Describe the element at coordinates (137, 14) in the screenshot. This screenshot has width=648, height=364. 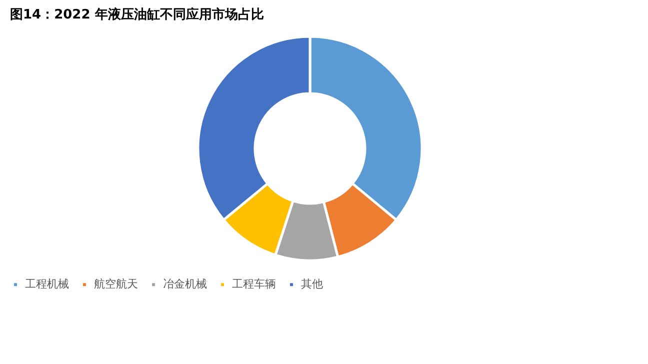
I see `chart-title: 图14：2022 年液压油缸不同应用市场占比` at that location.